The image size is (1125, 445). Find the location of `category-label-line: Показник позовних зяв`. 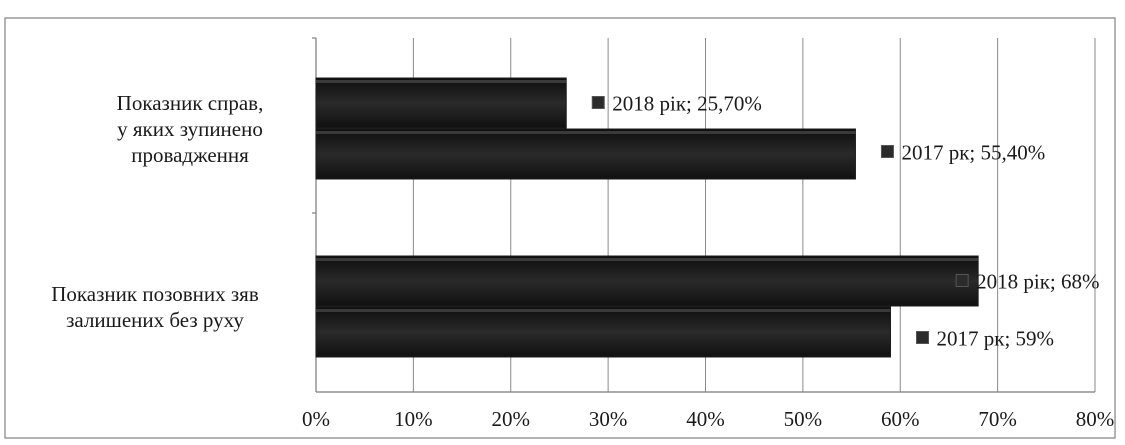

category-label-line: Показник позовних зяв is located at coordinates (155, 294).